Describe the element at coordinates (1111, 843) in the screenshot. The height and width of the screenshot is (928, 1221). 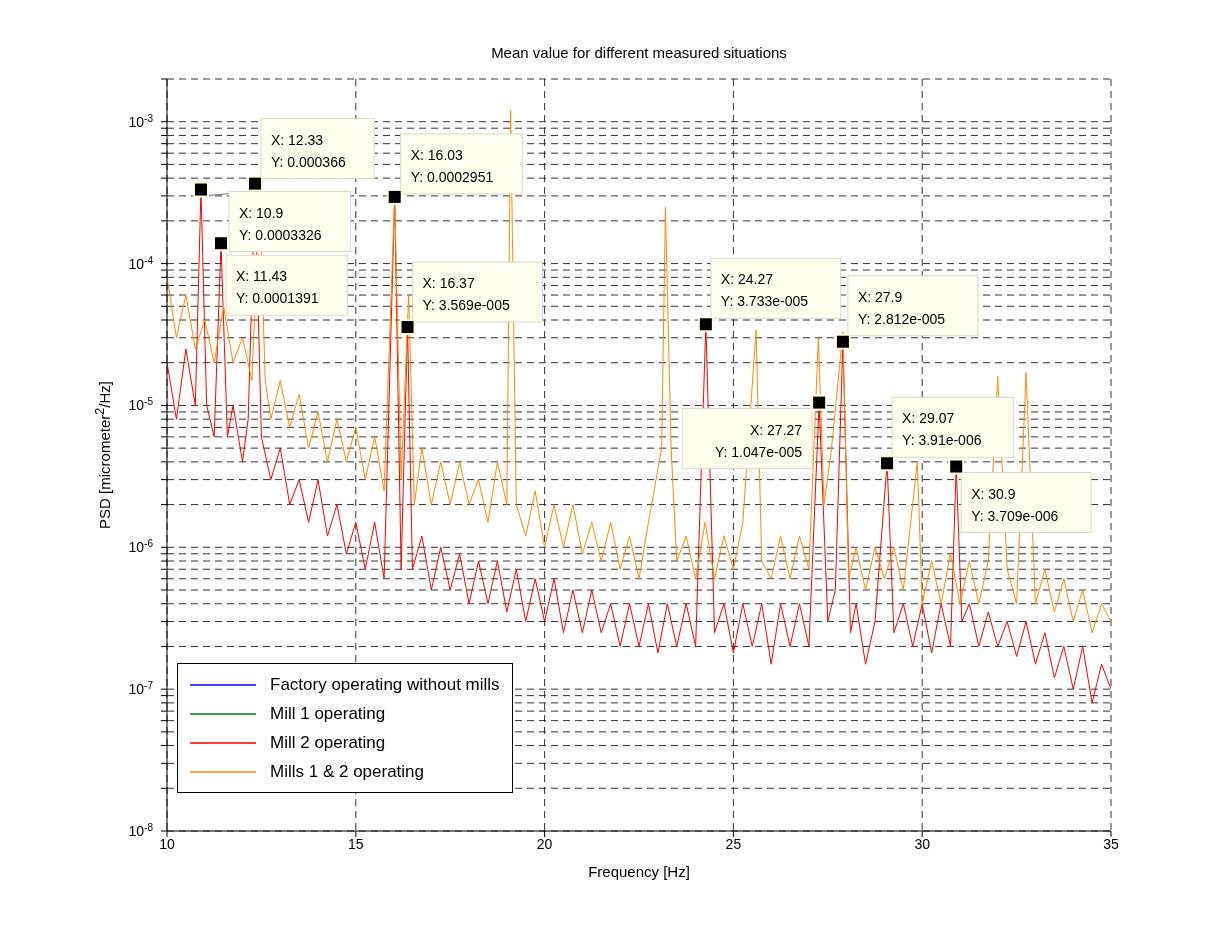
I see `x-tick-label: 35` at that location.